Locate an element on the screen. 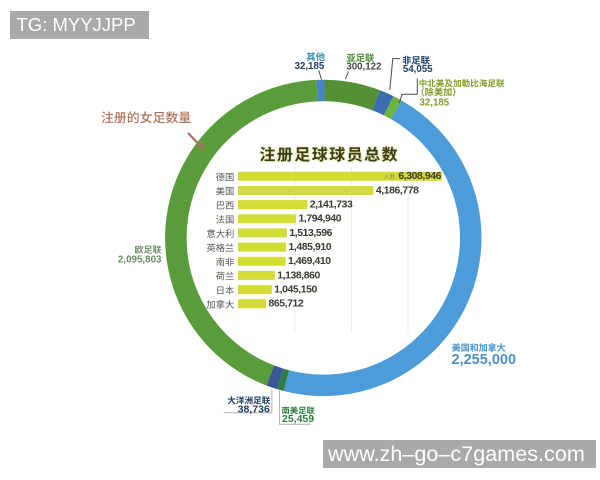 The height and width of the screenshot is (480, 600). svg-text: 300,122 is located at coordinates (363, 67).